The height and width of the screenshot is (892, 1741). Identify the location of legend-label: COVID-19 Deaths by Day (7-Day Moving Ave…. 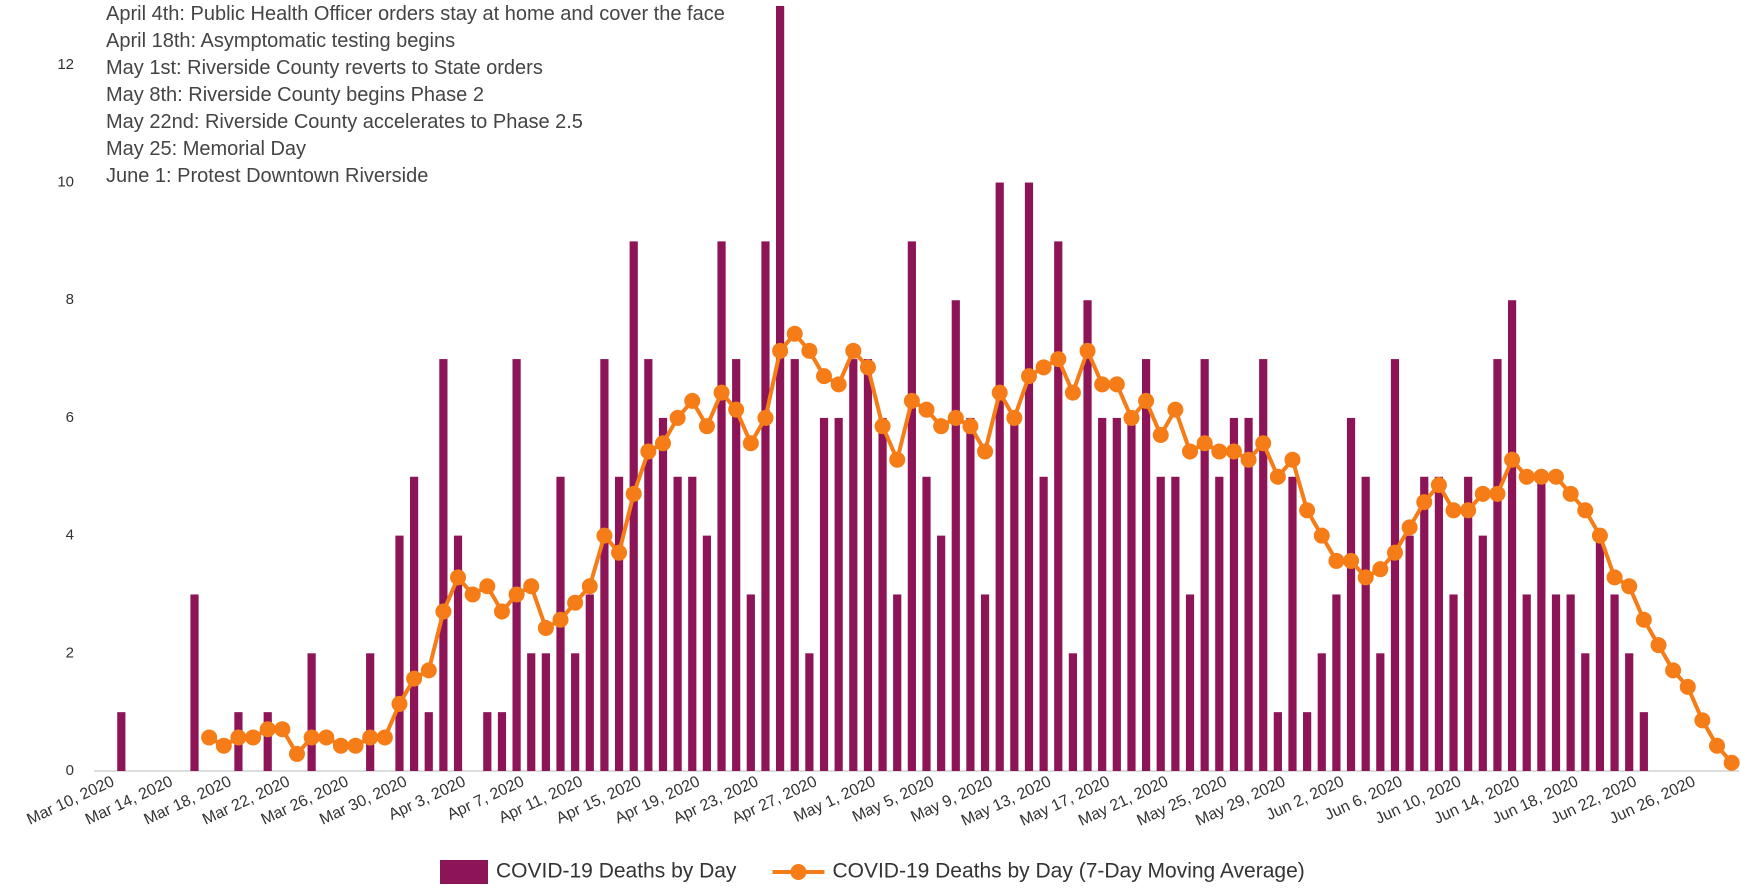
(1068, 871).